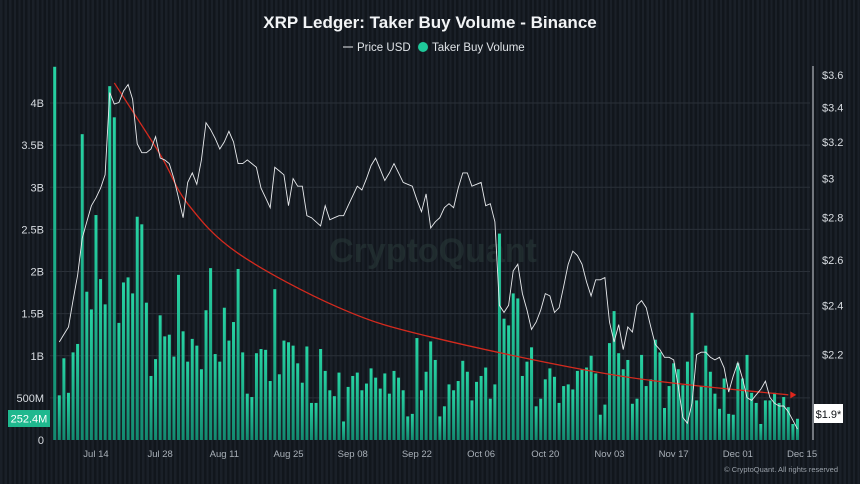  Describe the element at coordinates (224, 454) in the screenshot. I see `x-tick-label: Aug 11` at that location.